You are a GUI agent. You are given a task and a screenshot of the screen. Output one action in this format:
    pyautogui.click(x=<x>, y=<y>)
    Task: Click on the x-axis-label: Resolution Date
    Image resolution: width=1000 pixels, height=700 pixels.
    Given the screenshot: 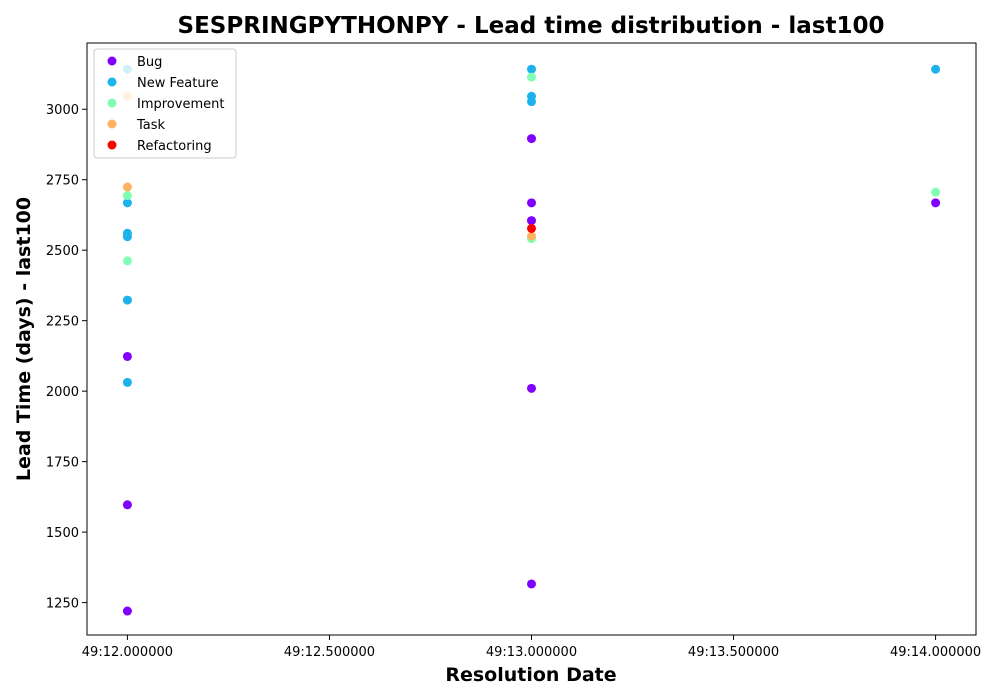 What is the action you would take?
    pyautogui.click(x=530, y=675)
    